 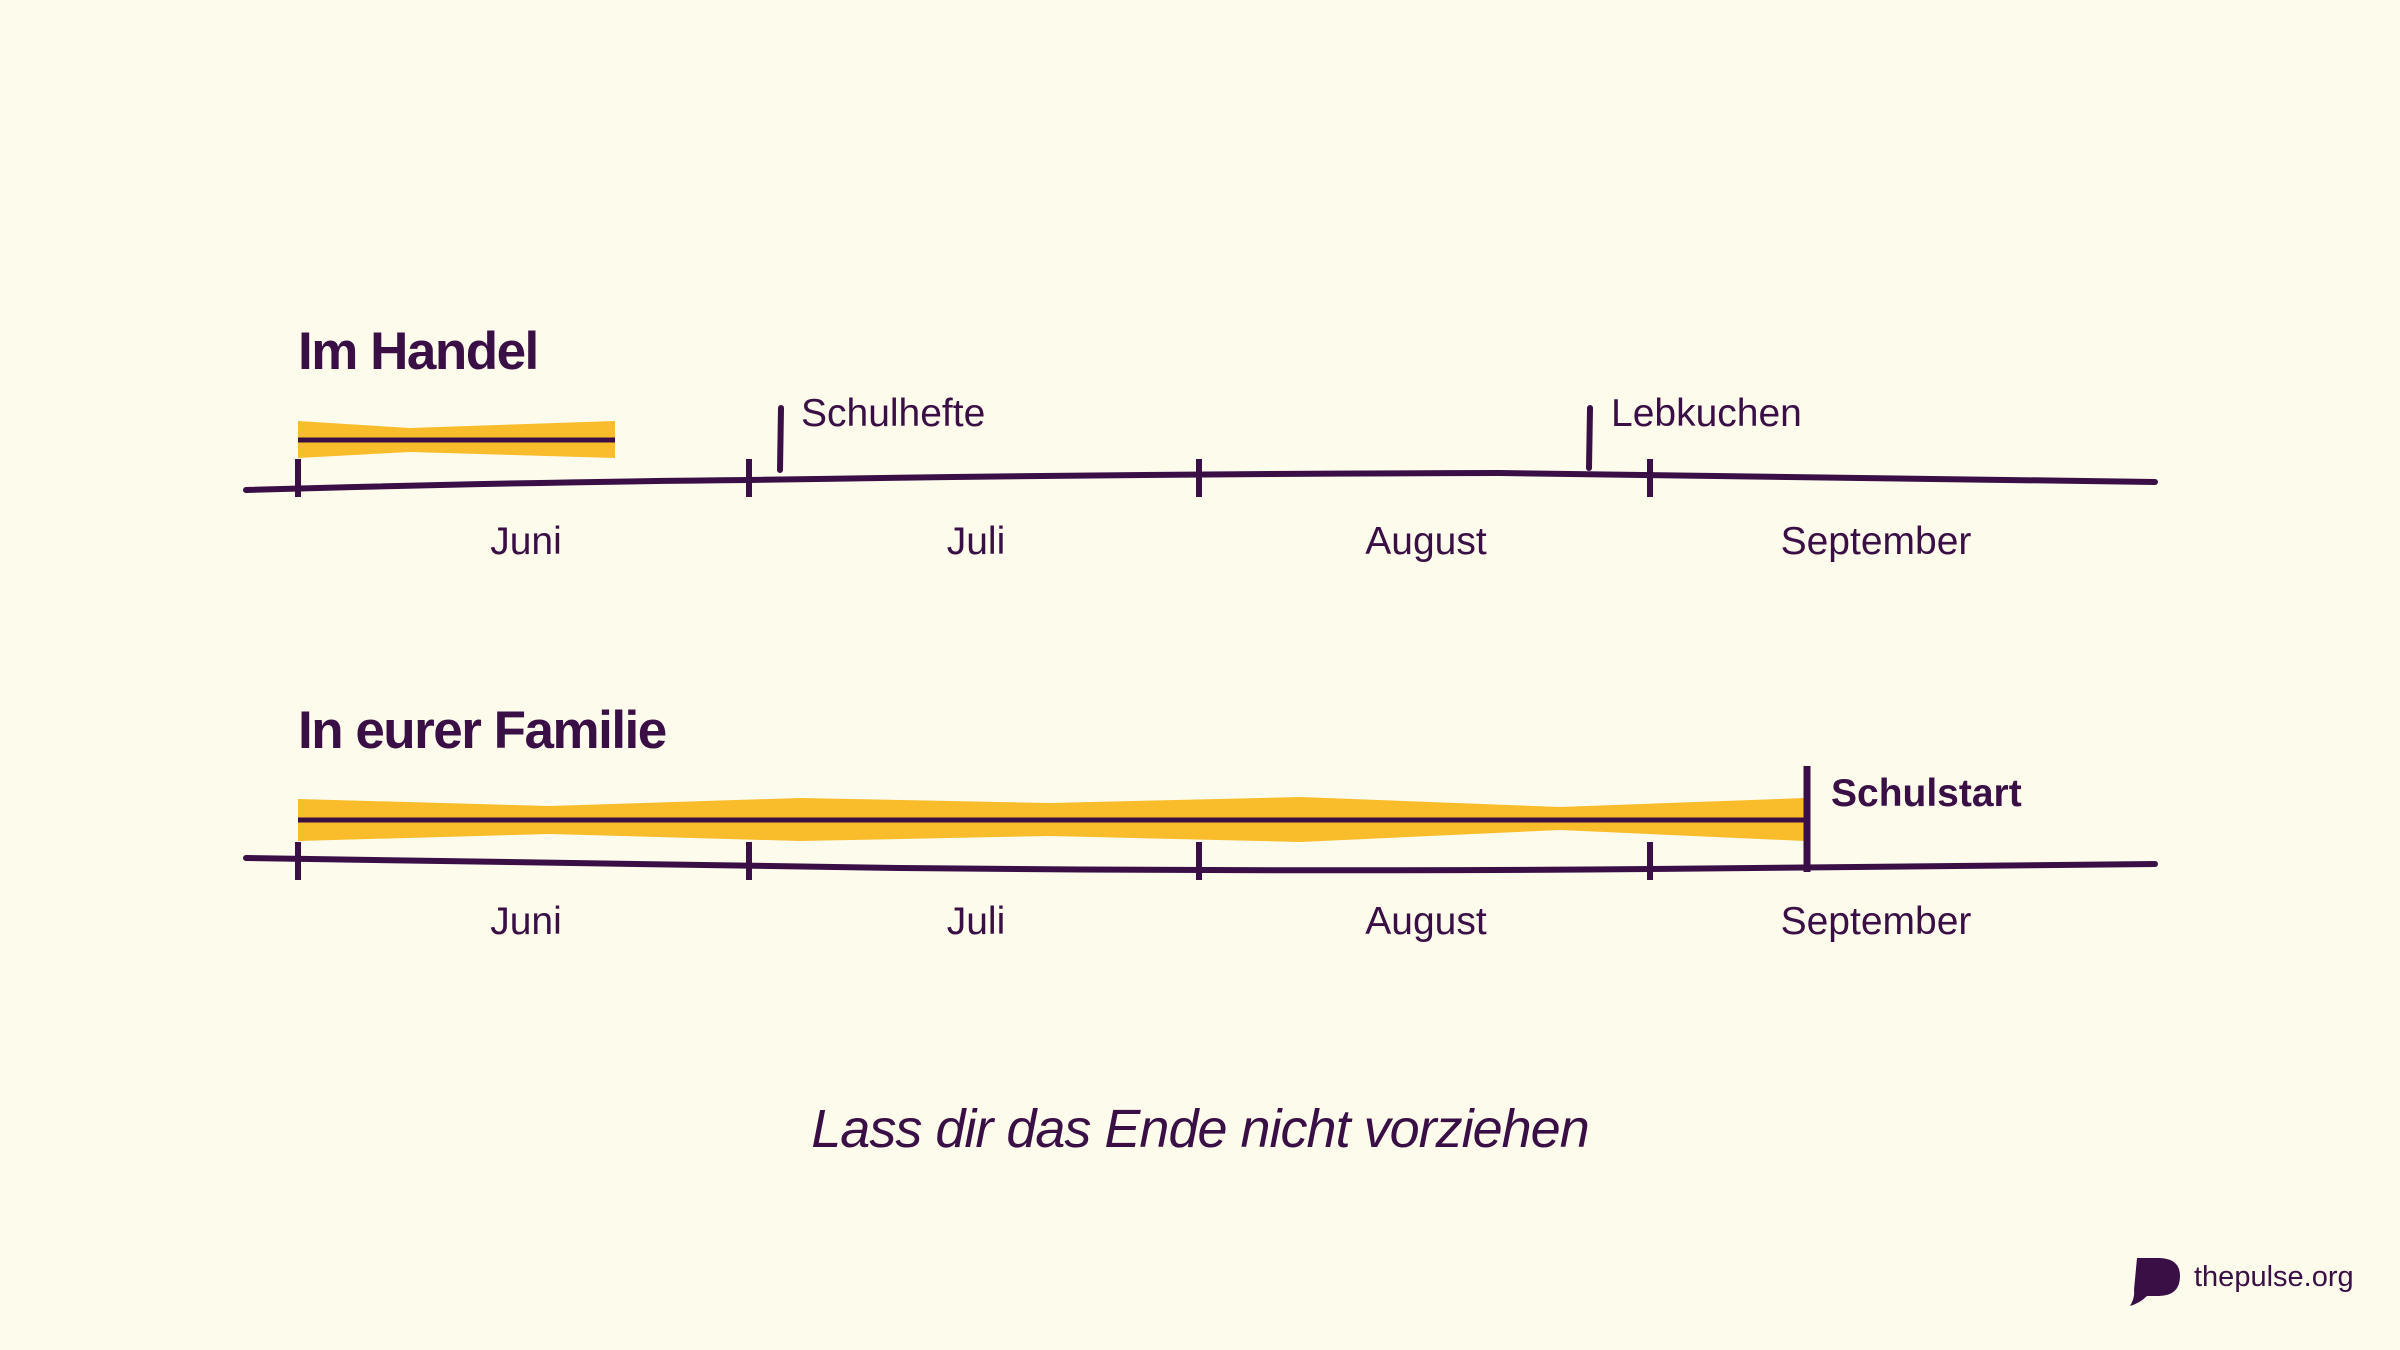 I want to click on brand-text: thepulse.org, so click(x=2274, y=1277).